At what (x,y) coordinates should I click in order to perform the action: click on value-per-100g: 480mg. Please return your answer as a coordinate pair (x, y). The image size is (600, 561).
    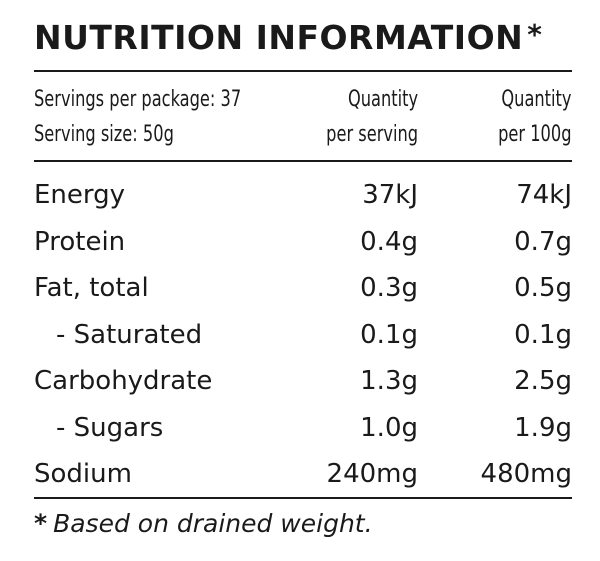
    Looking at the image, I should click on (526, 474).